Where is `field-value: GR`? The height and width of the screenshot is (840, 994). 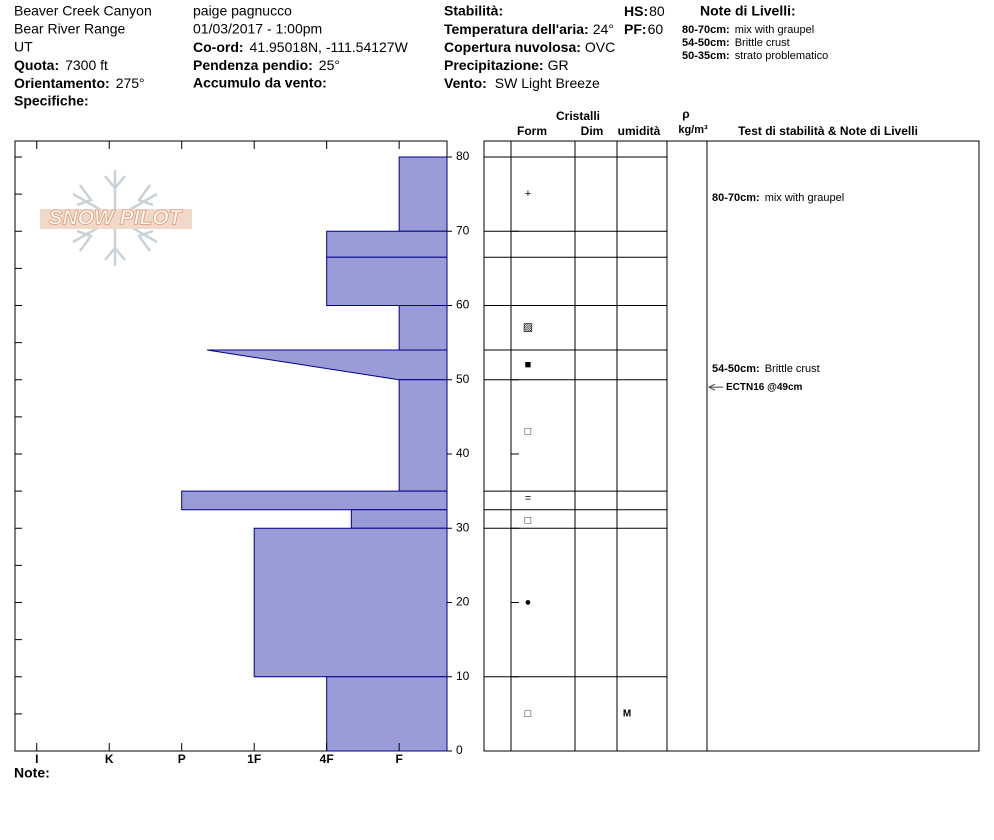
field-value: GR is located at coordinates (558, 65).